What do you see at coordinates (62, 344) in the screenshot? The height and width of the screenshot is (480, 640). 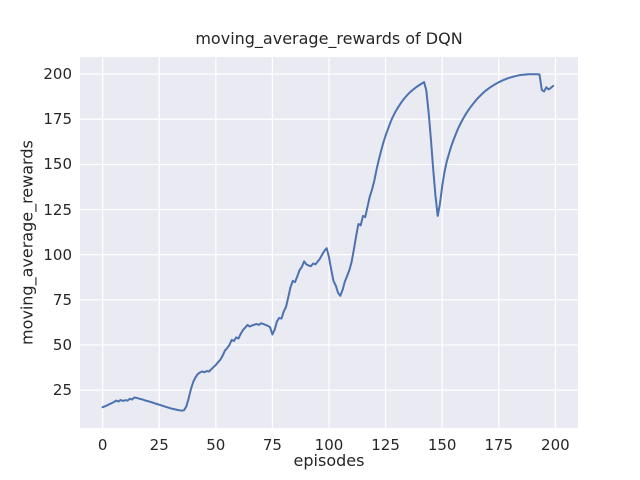 I see `y-tick-label: 50` at bounding box center [62, 344].